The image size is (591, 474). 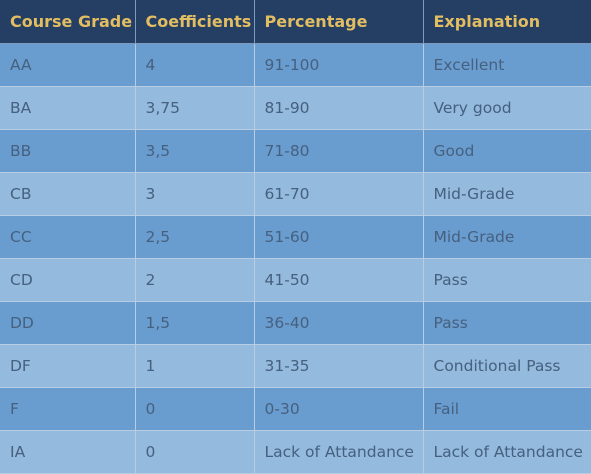 I want to click on table-row: DF 1 31-35 Conditional Pass, so click(x=295, y=366).